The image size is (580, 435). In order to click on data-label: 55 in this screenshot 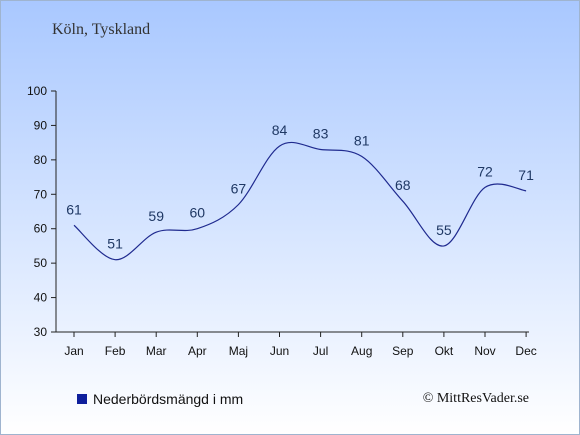, I will do `click(444, 230)`.